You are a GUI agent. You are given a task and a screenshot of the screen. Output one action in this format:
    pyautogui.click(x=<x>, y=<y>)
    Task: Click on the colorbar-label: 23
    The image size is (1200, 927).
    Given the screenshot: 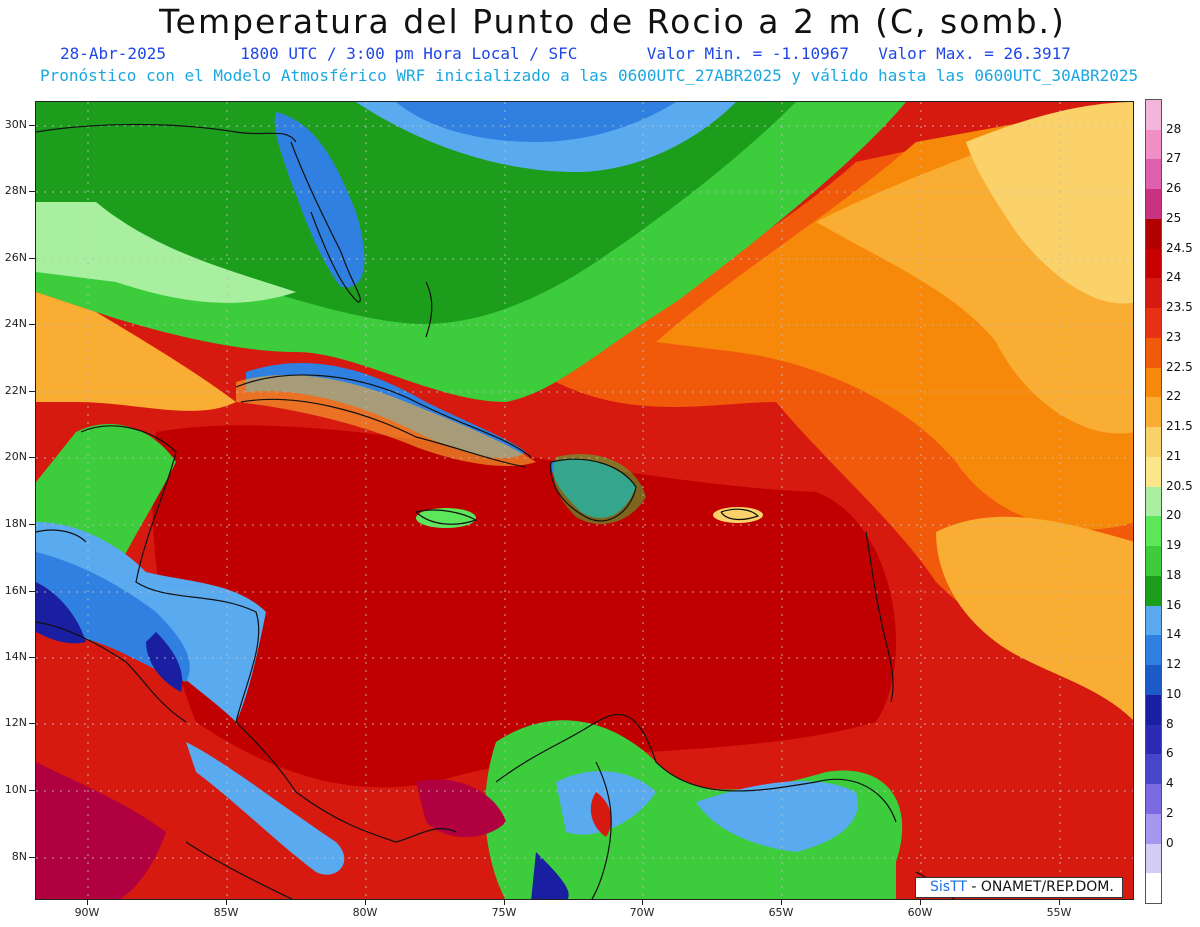 What is the action you would take?
    pyautogui.click(x=1174, y=336)
    